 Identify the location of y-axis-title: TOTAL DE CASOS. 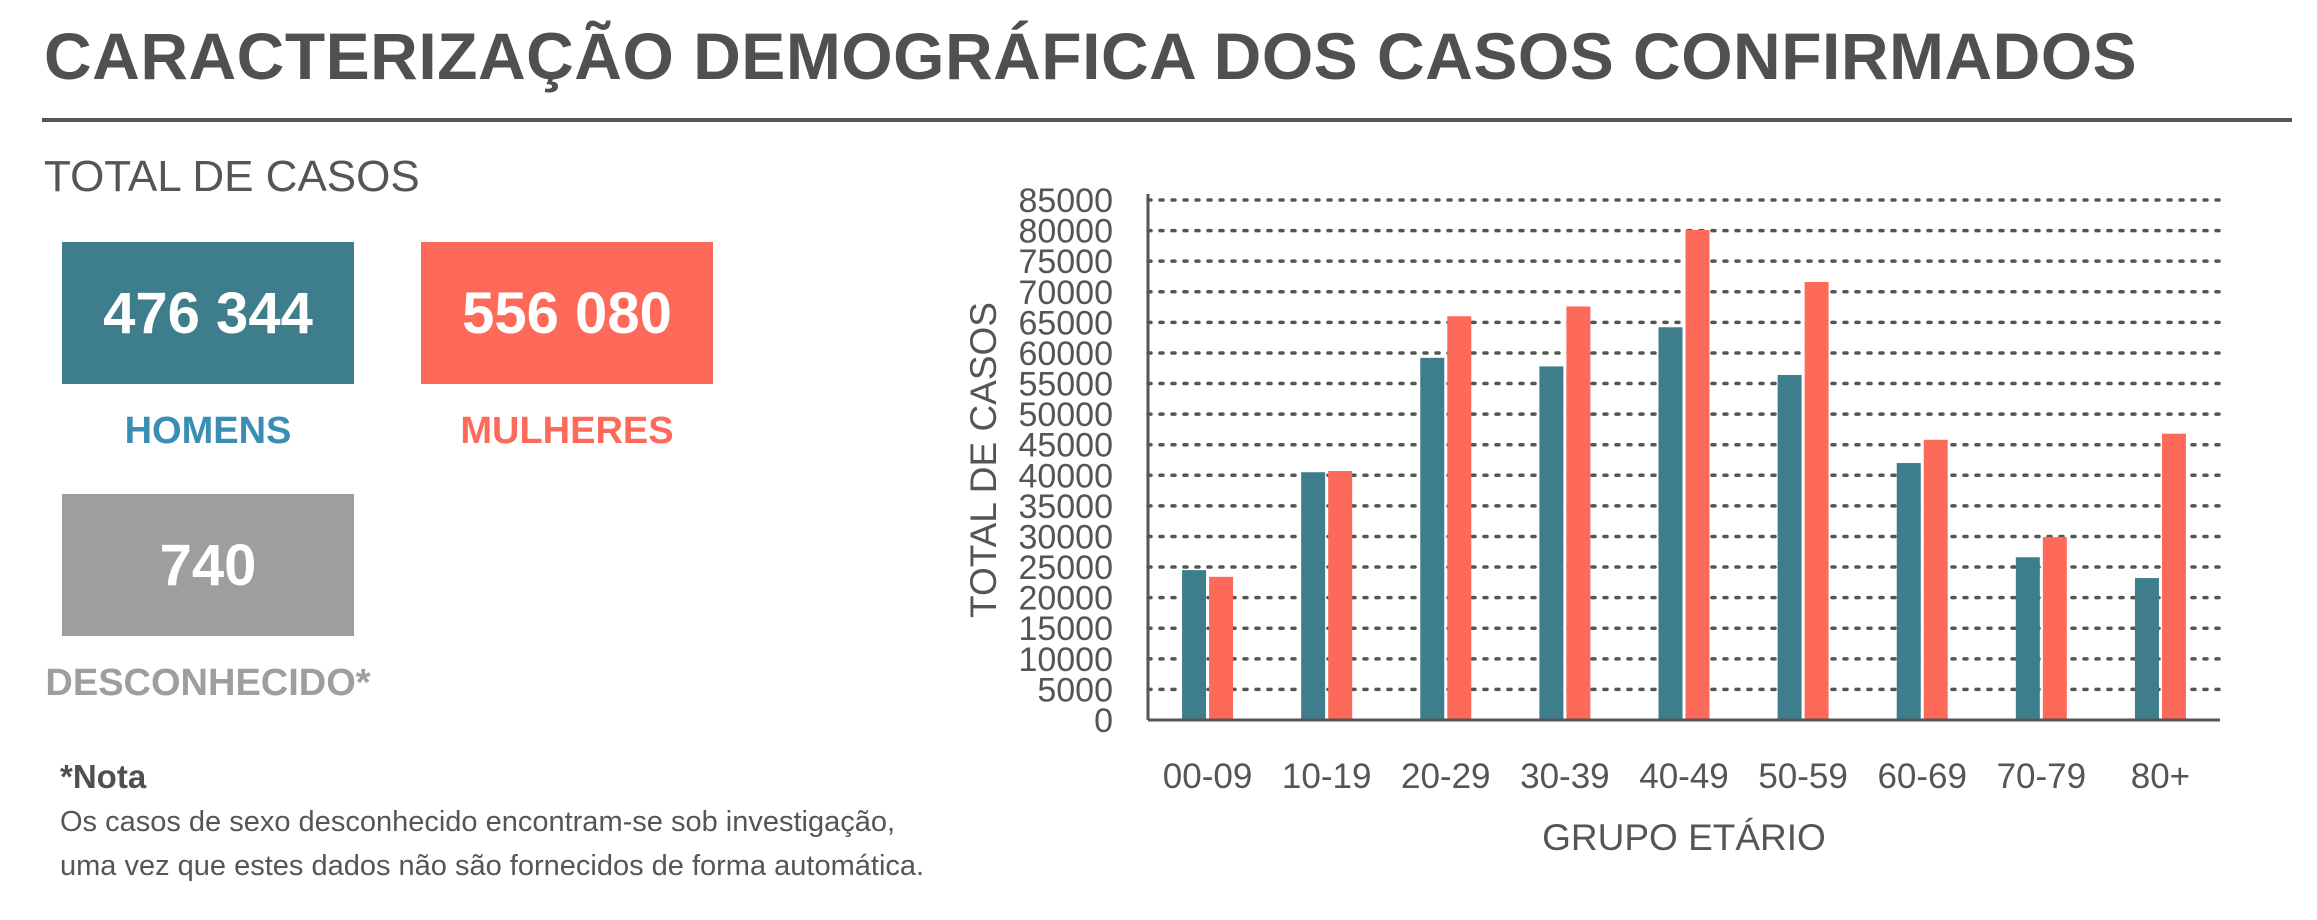
(983, 460).